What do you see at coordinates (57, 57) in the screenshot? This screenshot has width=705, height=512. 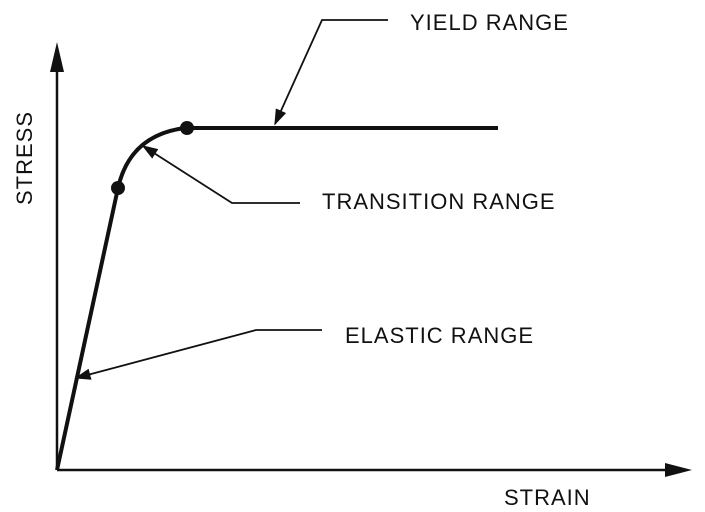 I see `y-axis-arrow` at bounding box center [57, 57].